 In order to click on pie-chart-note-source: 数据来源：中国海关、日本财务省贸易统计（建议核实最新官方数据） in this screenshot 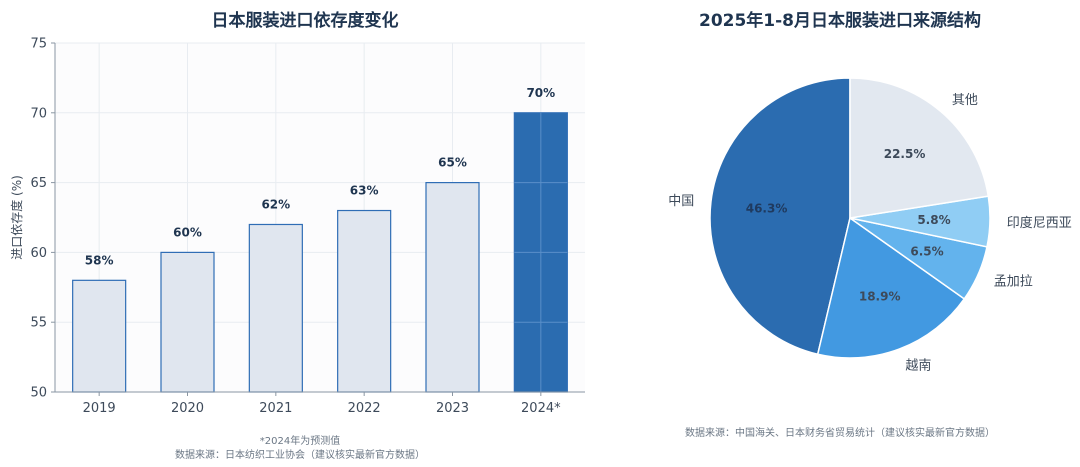, I will do `click(840, 433)`.